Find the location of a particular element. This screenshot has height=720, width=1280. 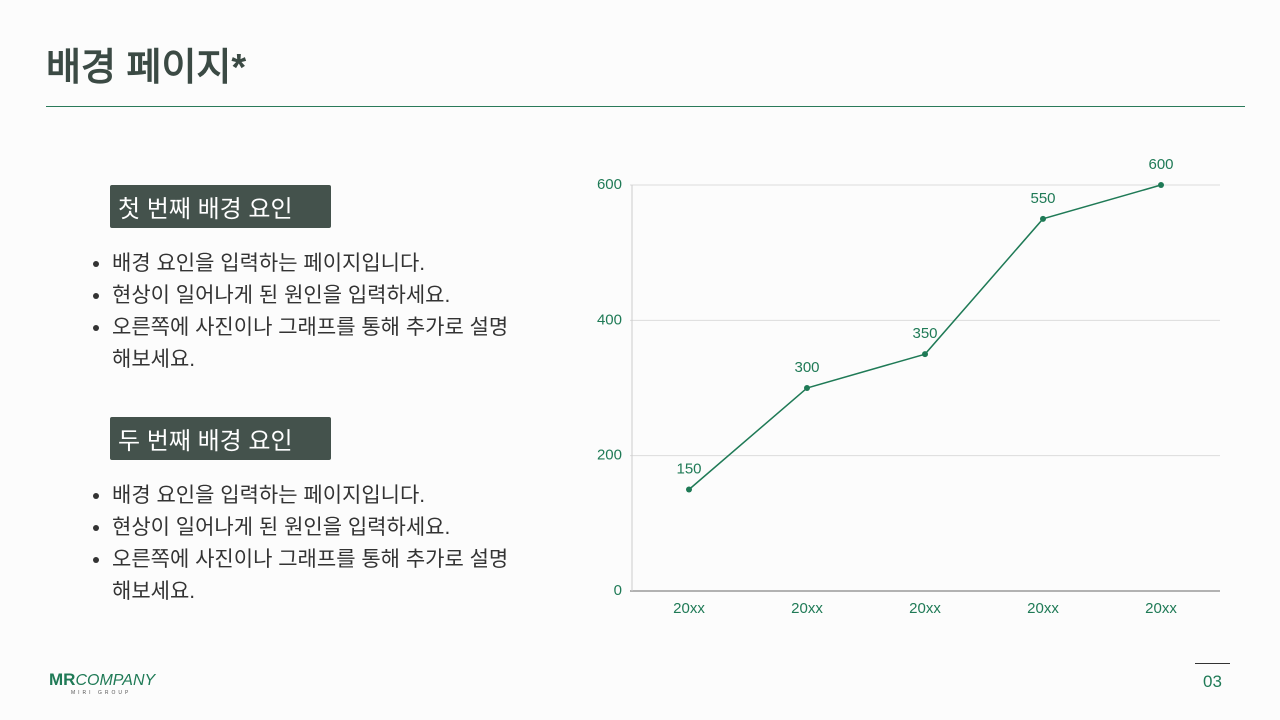

page-number: 03 is located at coordinates (1212, 677).